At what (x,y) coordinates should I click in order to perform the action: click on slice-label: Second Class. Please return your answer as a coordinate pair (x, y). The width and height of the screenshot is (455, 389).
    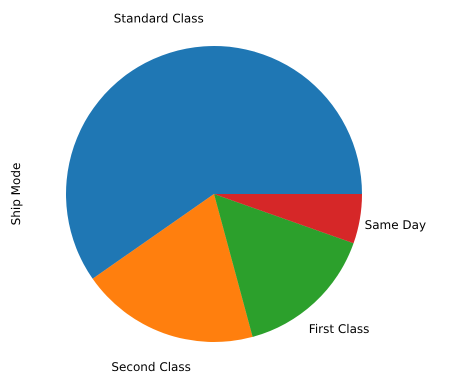
    Looking at the image, I should click on (151, 367).